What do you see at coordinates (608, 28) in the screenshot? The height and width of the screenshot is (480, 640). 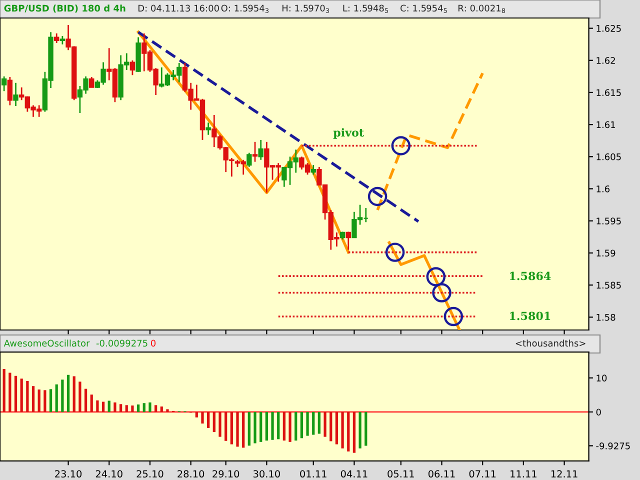 I see `y-tick-label: 1.625` at bounding box center [608, 28].